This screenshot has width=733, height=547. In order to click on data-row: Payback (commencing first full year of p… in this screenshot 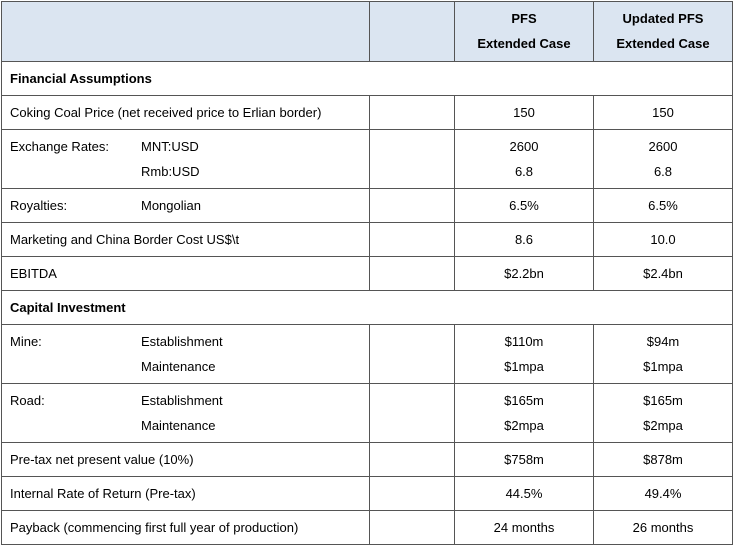, I will do `click(367, 527)`.